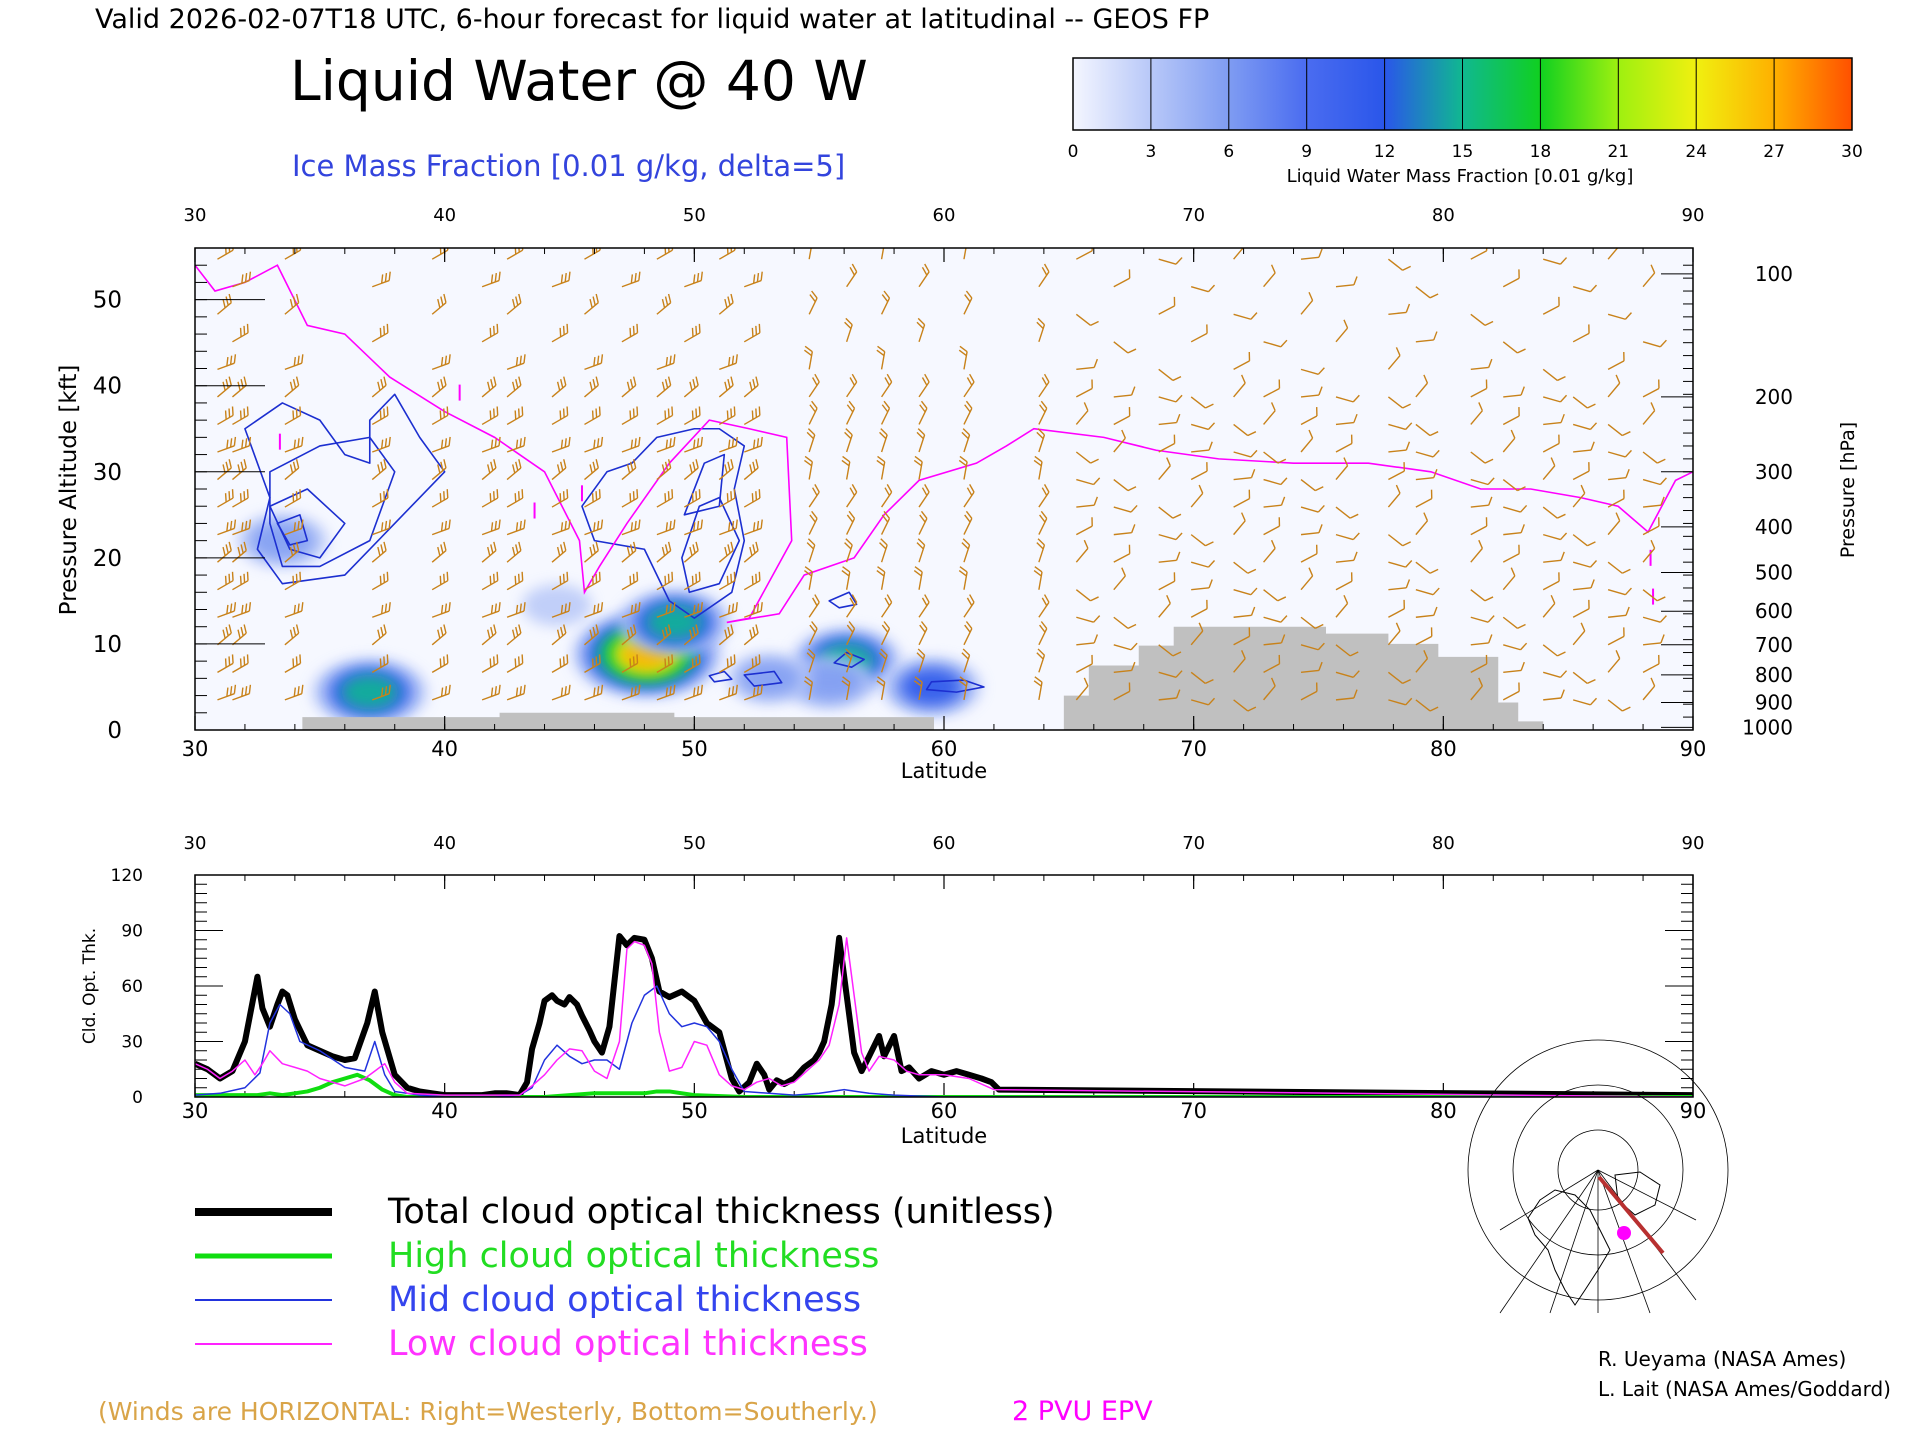  I want to click on colorbar-tick-label: 0, so click(1073, 152).